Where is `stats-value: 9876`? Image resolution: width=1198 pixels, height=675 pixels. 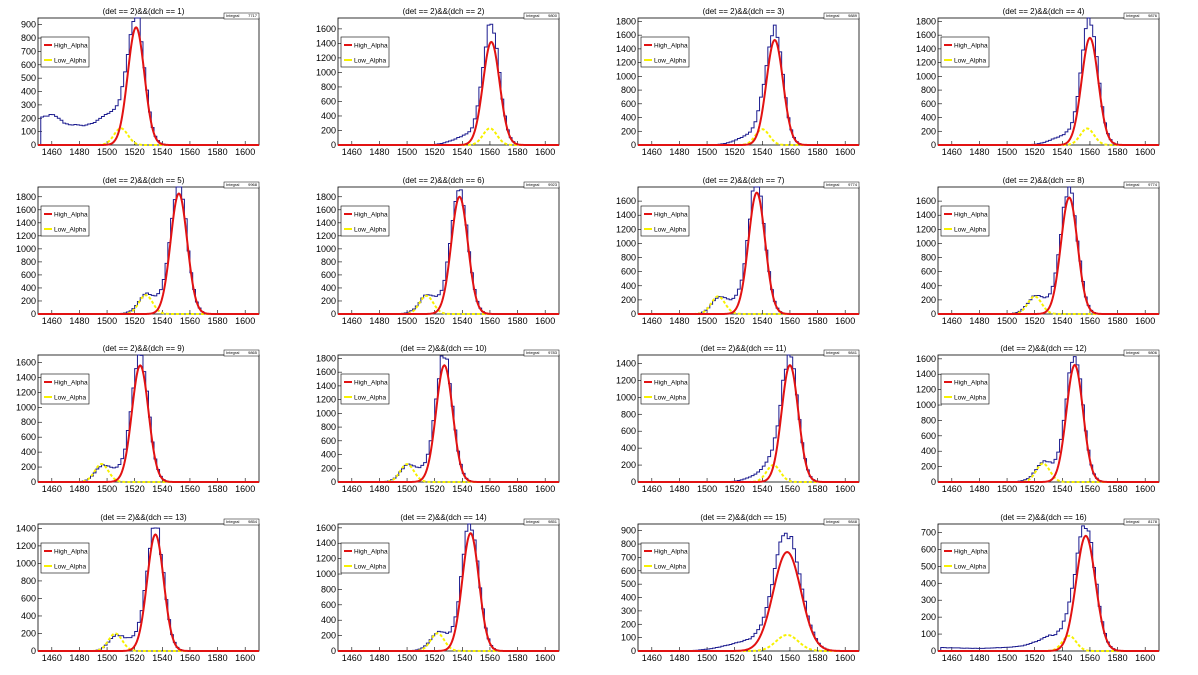 stats-value: 9876 is located at coordinates (1153, 15).